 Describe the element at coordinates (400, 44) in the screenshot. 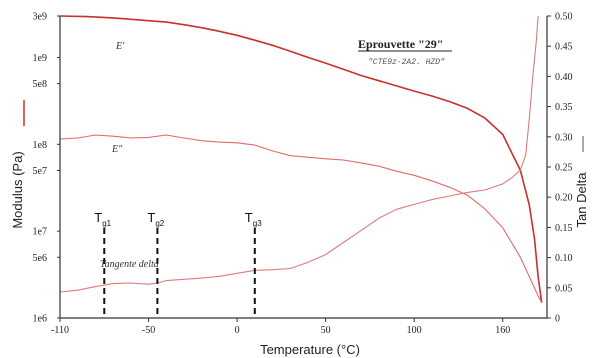

I see `sample-title: Eprouvette "29"` at that location.